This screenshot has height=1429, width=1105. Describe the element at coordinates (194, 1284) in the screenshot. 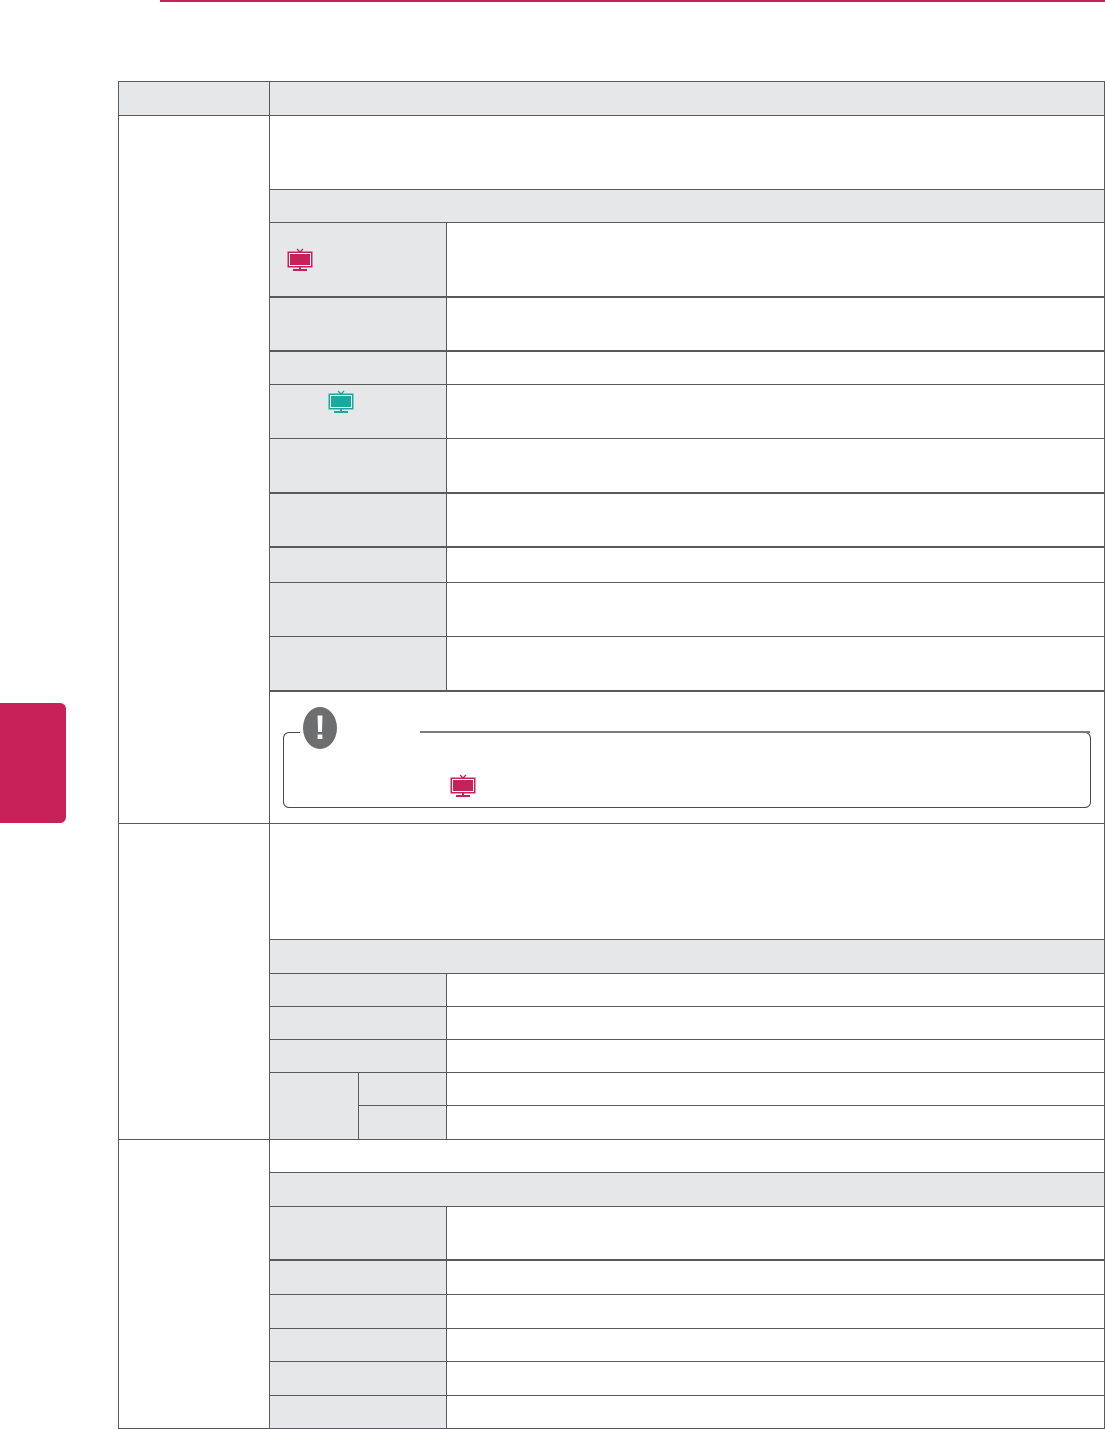

I see `section-3-label` at that location.